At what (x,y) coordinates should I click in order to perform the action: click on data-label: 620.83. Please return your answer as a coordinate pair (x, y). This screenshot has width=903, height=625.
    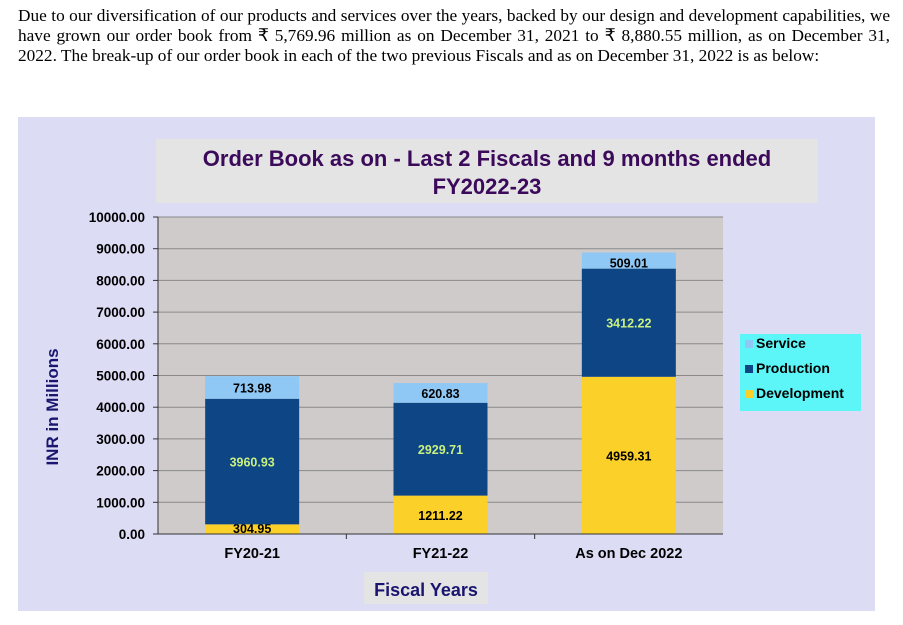
    Looking at the image, I should click on (440, 394).